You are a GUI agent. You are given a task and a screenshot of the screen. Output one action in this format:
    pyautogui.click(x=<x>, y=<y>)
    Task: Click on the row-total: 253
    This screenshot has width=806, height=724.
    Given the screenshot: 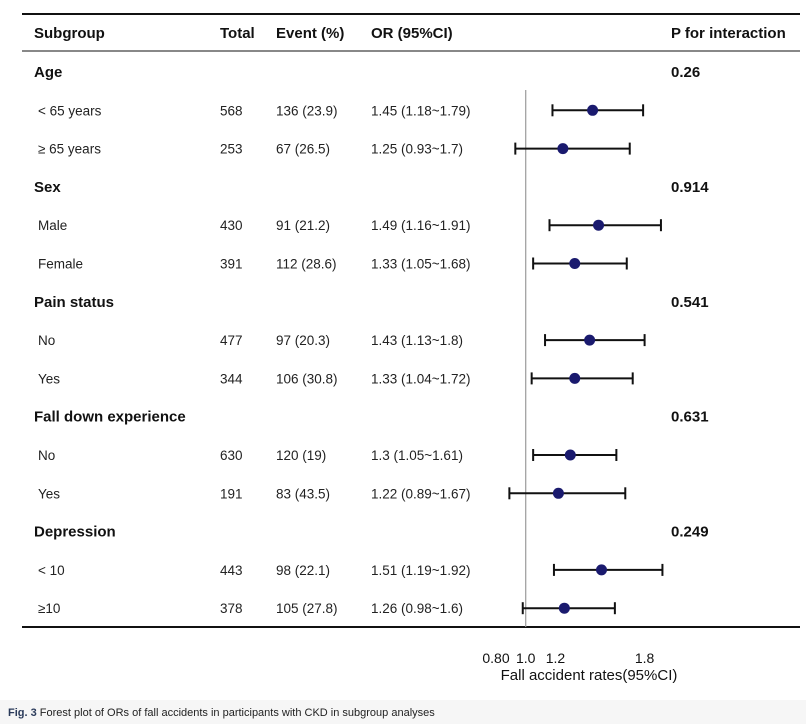 What is the action you would take?
    pyautogui.click(x=231, y=149)
    